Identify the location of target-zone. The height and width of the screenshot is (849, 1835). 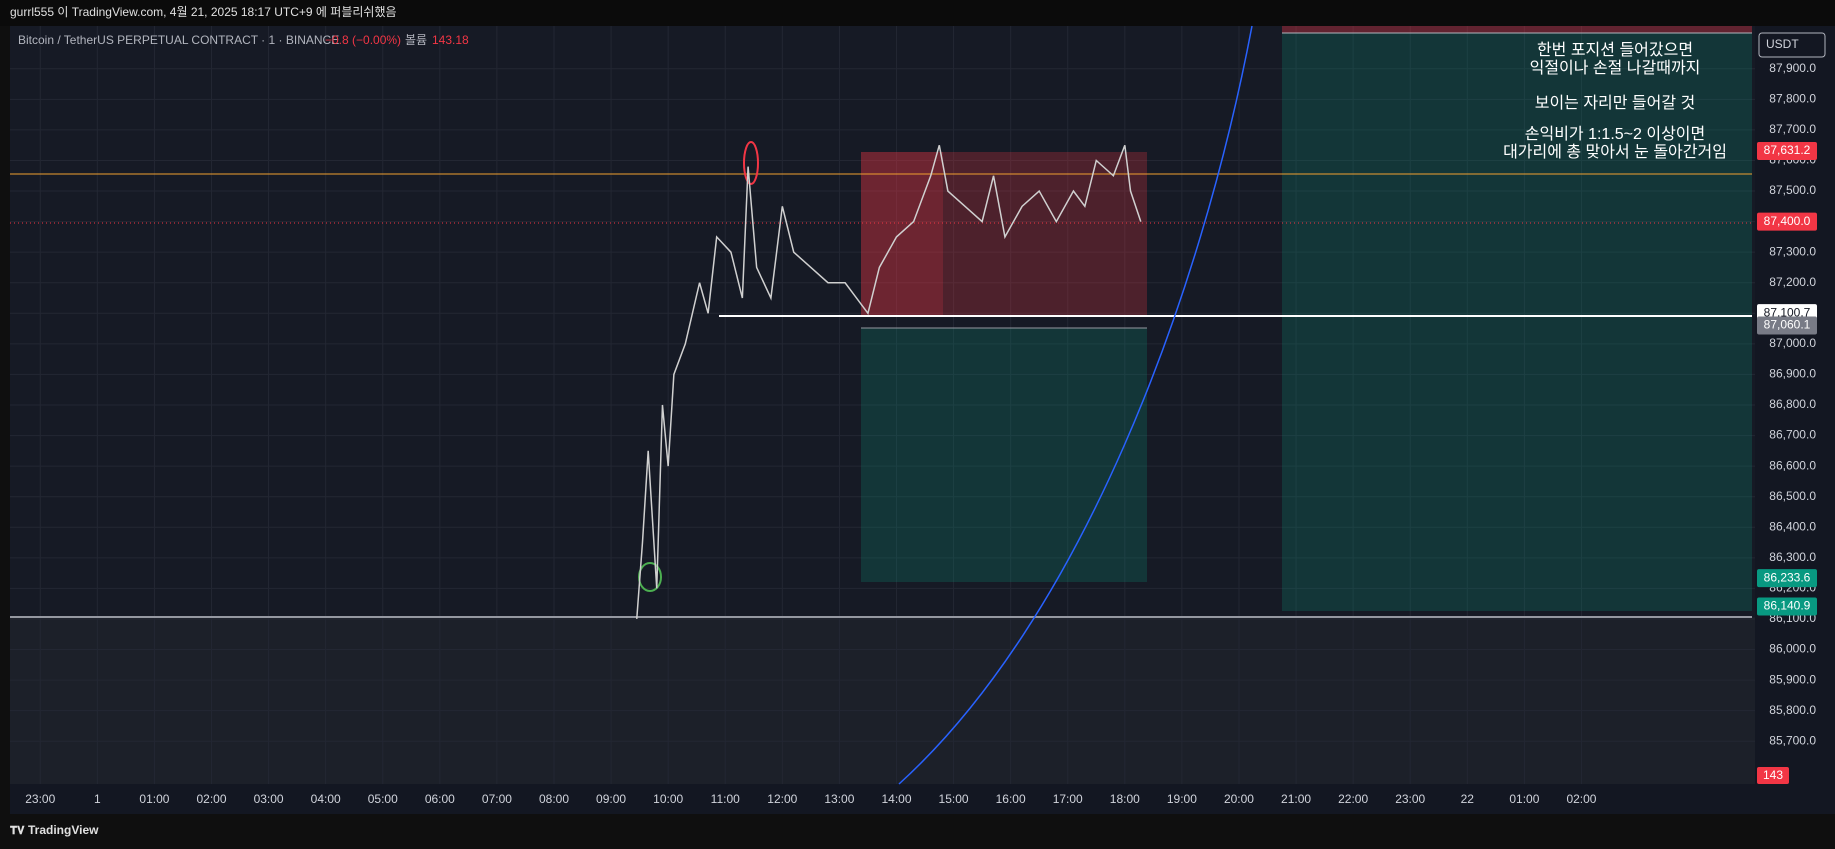
(1004, 455).